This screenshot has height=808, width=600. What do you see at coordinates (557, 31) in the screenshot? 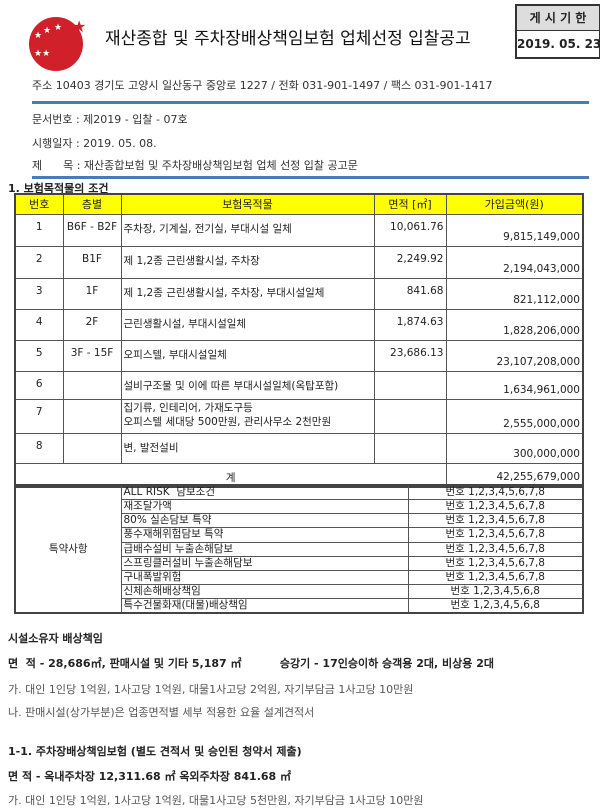
I see `posting-period-box: 게 시 기 한 2019. 05. 23` at bounding box center [557, 31].